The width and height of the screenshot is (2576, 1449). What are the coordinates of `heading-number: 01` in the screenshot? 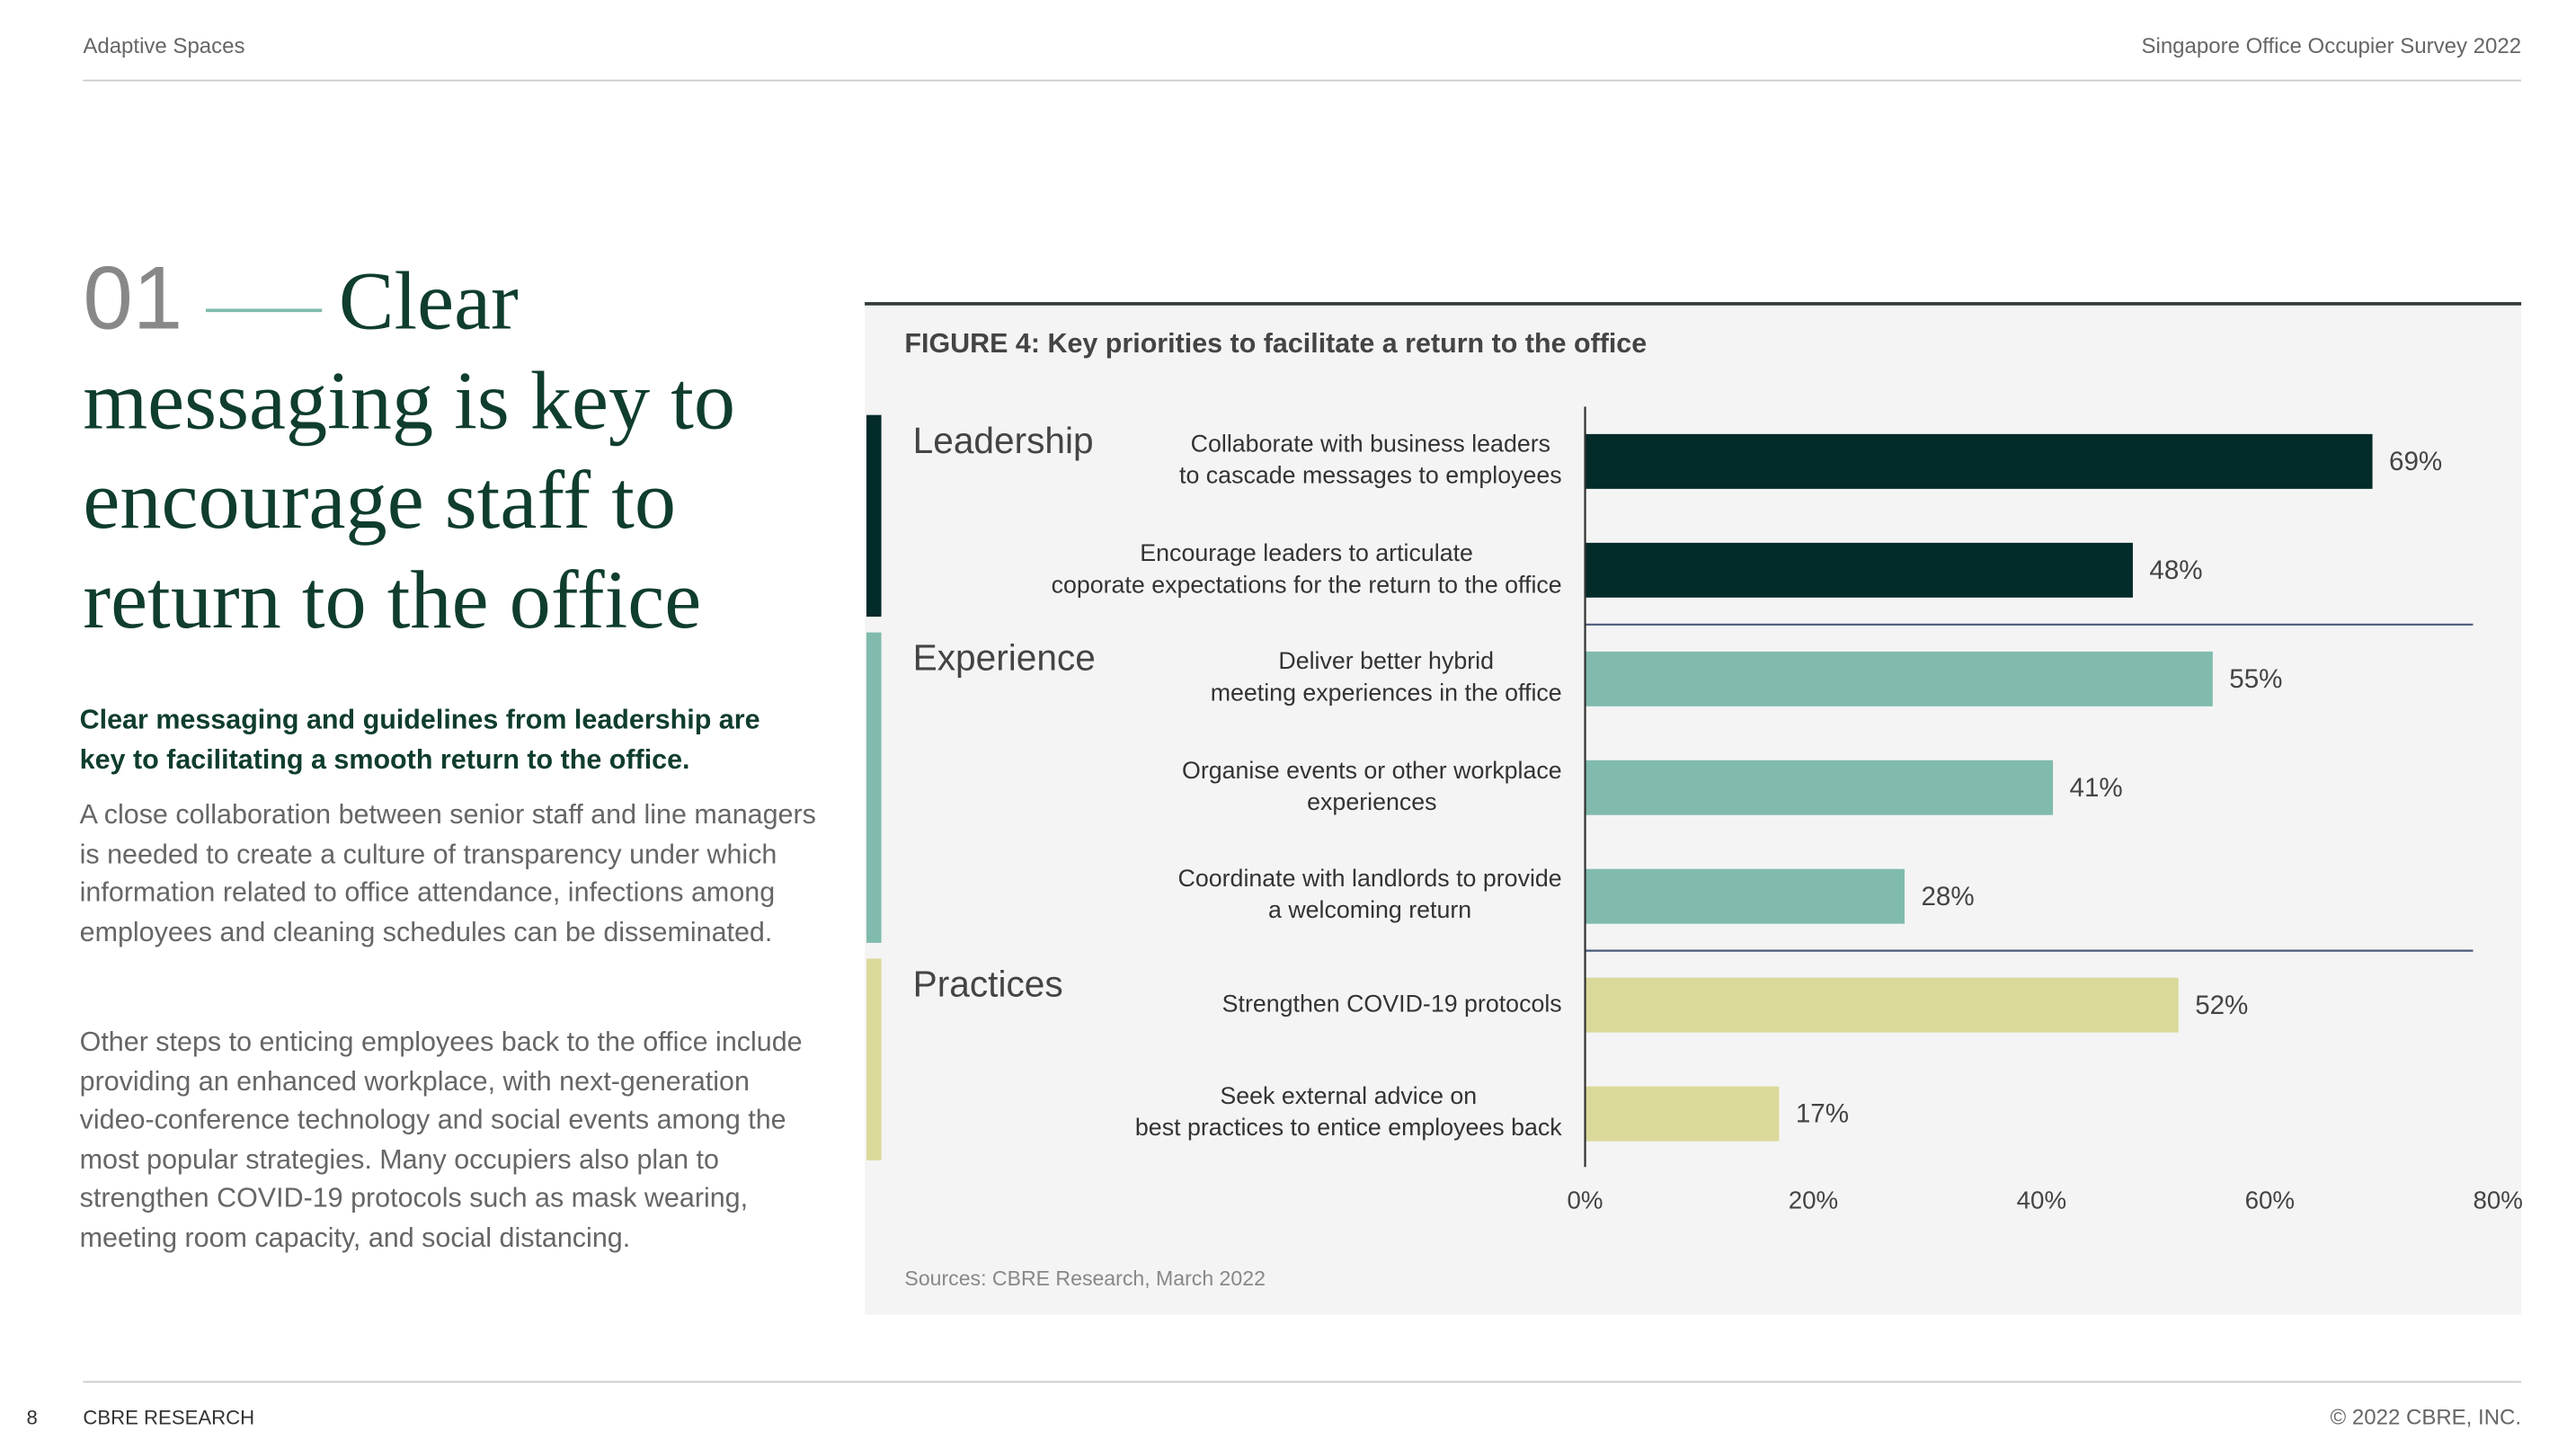 It's located at (133, 298).